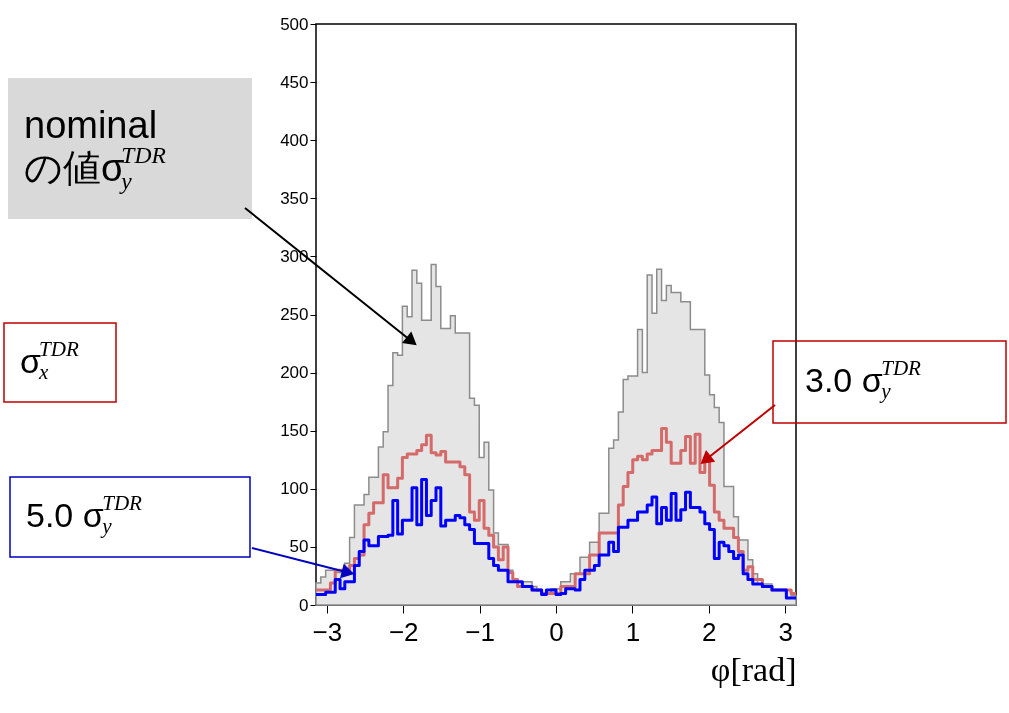 The image size is (1009, 713). Describe the element at coordinates (294, 373) in the screenshot. I see `y-tick-label: 200` at that location.